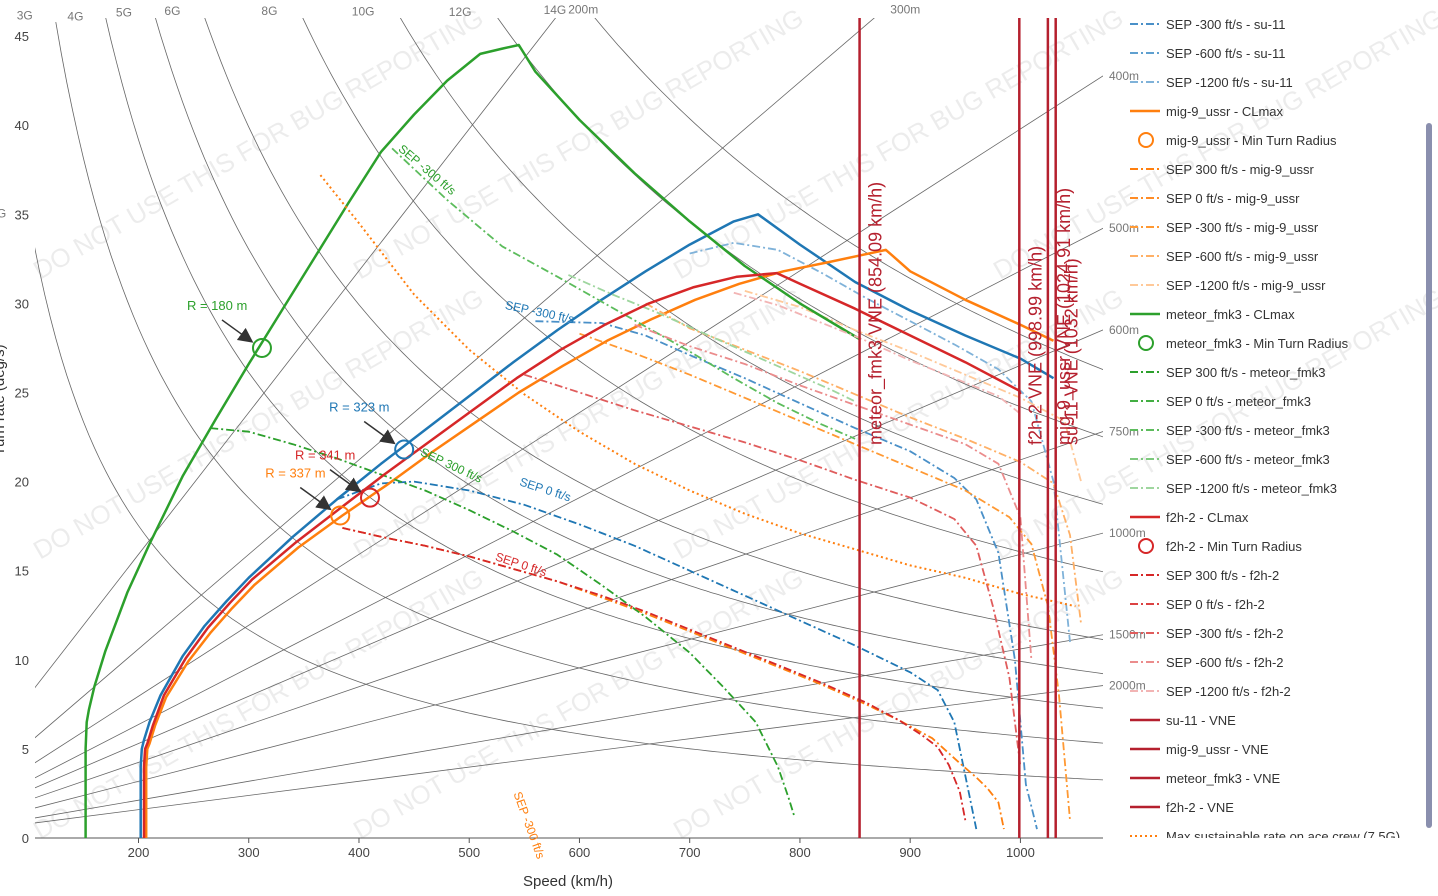 The height and width of the screenshot is (896, 1438). I want to click on sep-inline-label: SEP 0 ft/s, so click(545, 490).